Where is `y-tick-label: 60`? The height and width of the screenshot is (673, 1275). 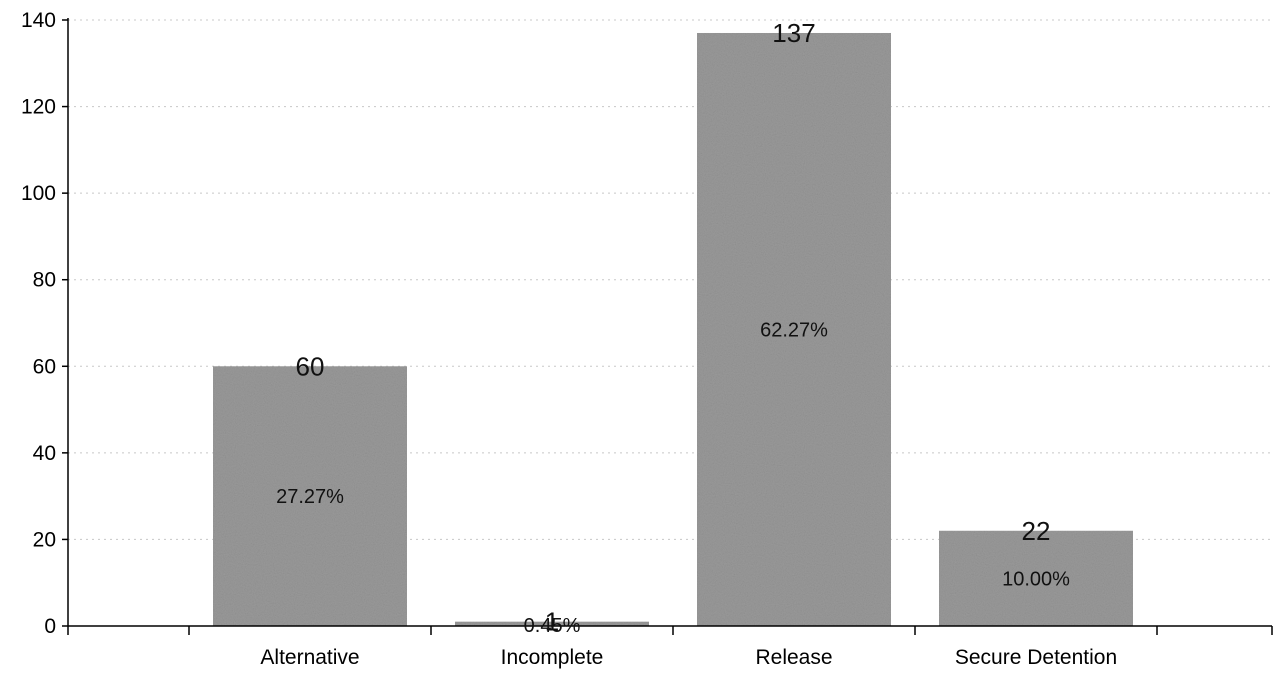 y-tick-label: 60 is located at coordinates (44, 366).